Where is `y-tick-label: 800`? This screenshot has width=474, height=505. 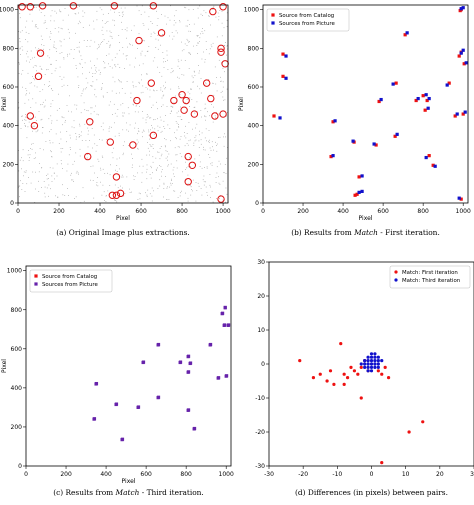
y-tick-label: 800 is located at coordinates (254, 48).